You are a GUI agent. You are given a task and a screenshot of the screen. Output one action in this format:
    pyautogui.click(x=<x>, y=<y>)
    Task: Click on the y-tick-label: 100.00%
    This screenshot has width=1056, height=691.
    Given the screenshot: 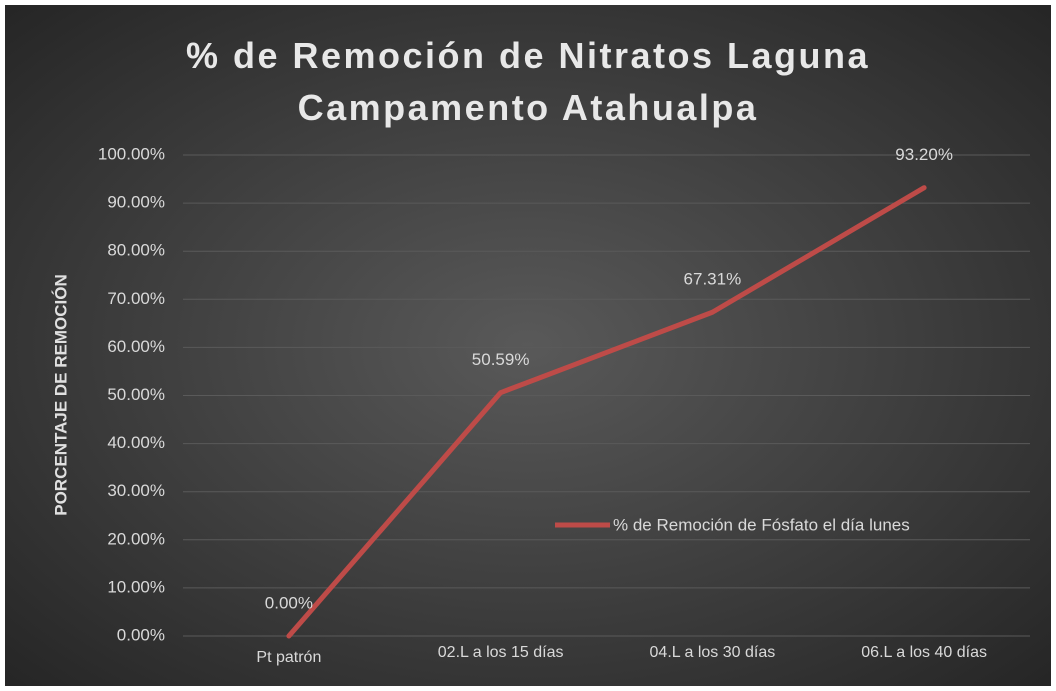 What is the action you would take?
    pyautogui.click(x=131, y=153)
    